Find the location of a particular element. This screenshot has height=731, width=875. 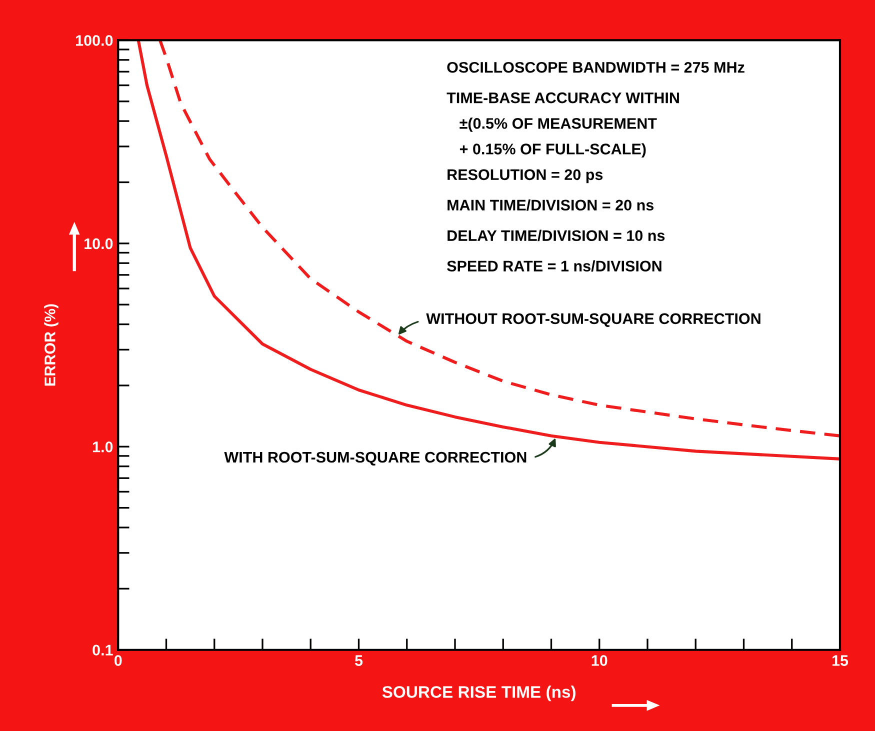

annotation: TIME-BASE ACCURACY WITHIN is located at coordinates (562, 98).